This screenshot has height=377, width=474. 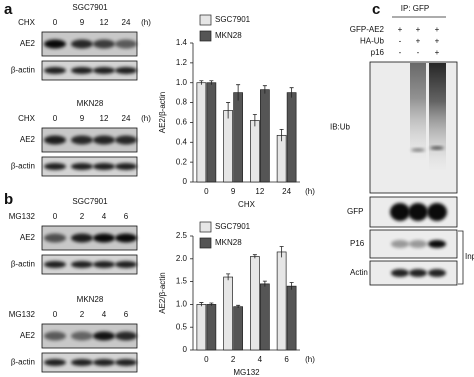 What do you see at coordinates (182, 42) in the screenshot?
I see `y-tick-label: 1.4` at bounding box center [182, 42].